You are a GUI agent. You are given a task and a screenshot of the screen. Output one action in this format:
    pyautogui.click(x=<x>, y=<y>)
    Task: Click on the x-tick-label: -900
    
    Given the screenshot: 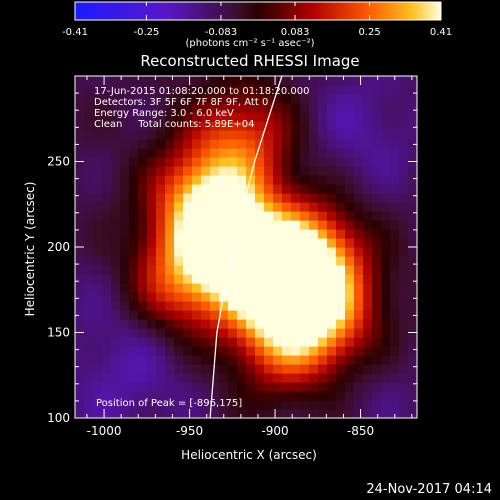 What is the action you would take?
    pyautogui.click(x=274, y=431)
    